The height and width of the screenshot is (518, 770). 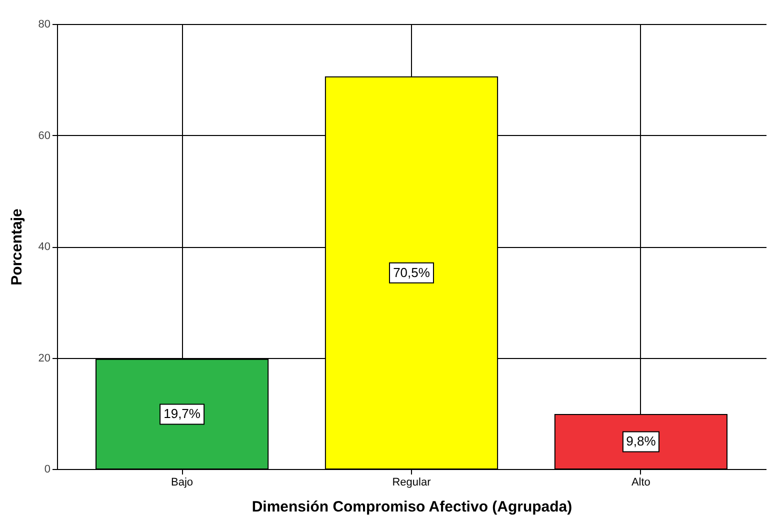 I want to click on data-label: 19,7%, so click(x=182, y=414).